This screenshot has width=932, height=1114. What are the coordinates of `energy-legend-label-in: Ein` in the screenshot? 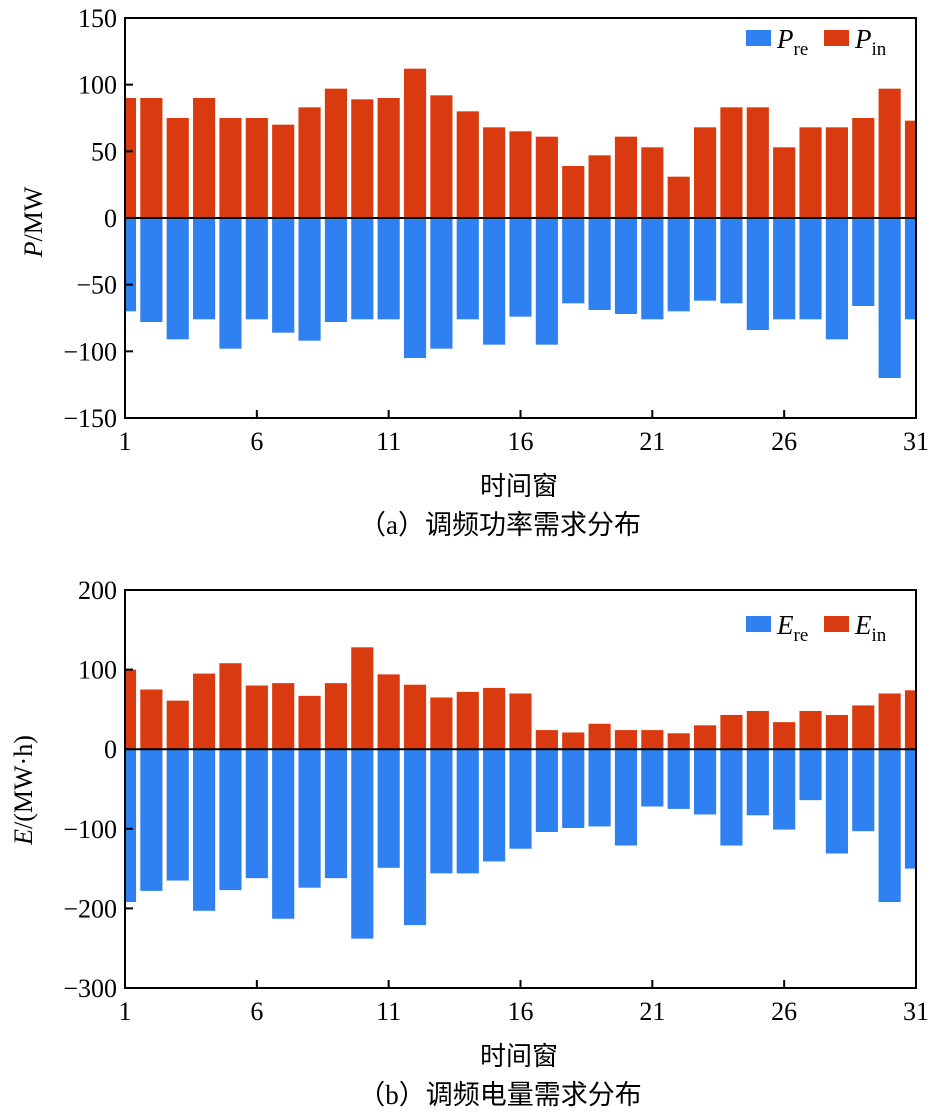 It's located at (870, 628).